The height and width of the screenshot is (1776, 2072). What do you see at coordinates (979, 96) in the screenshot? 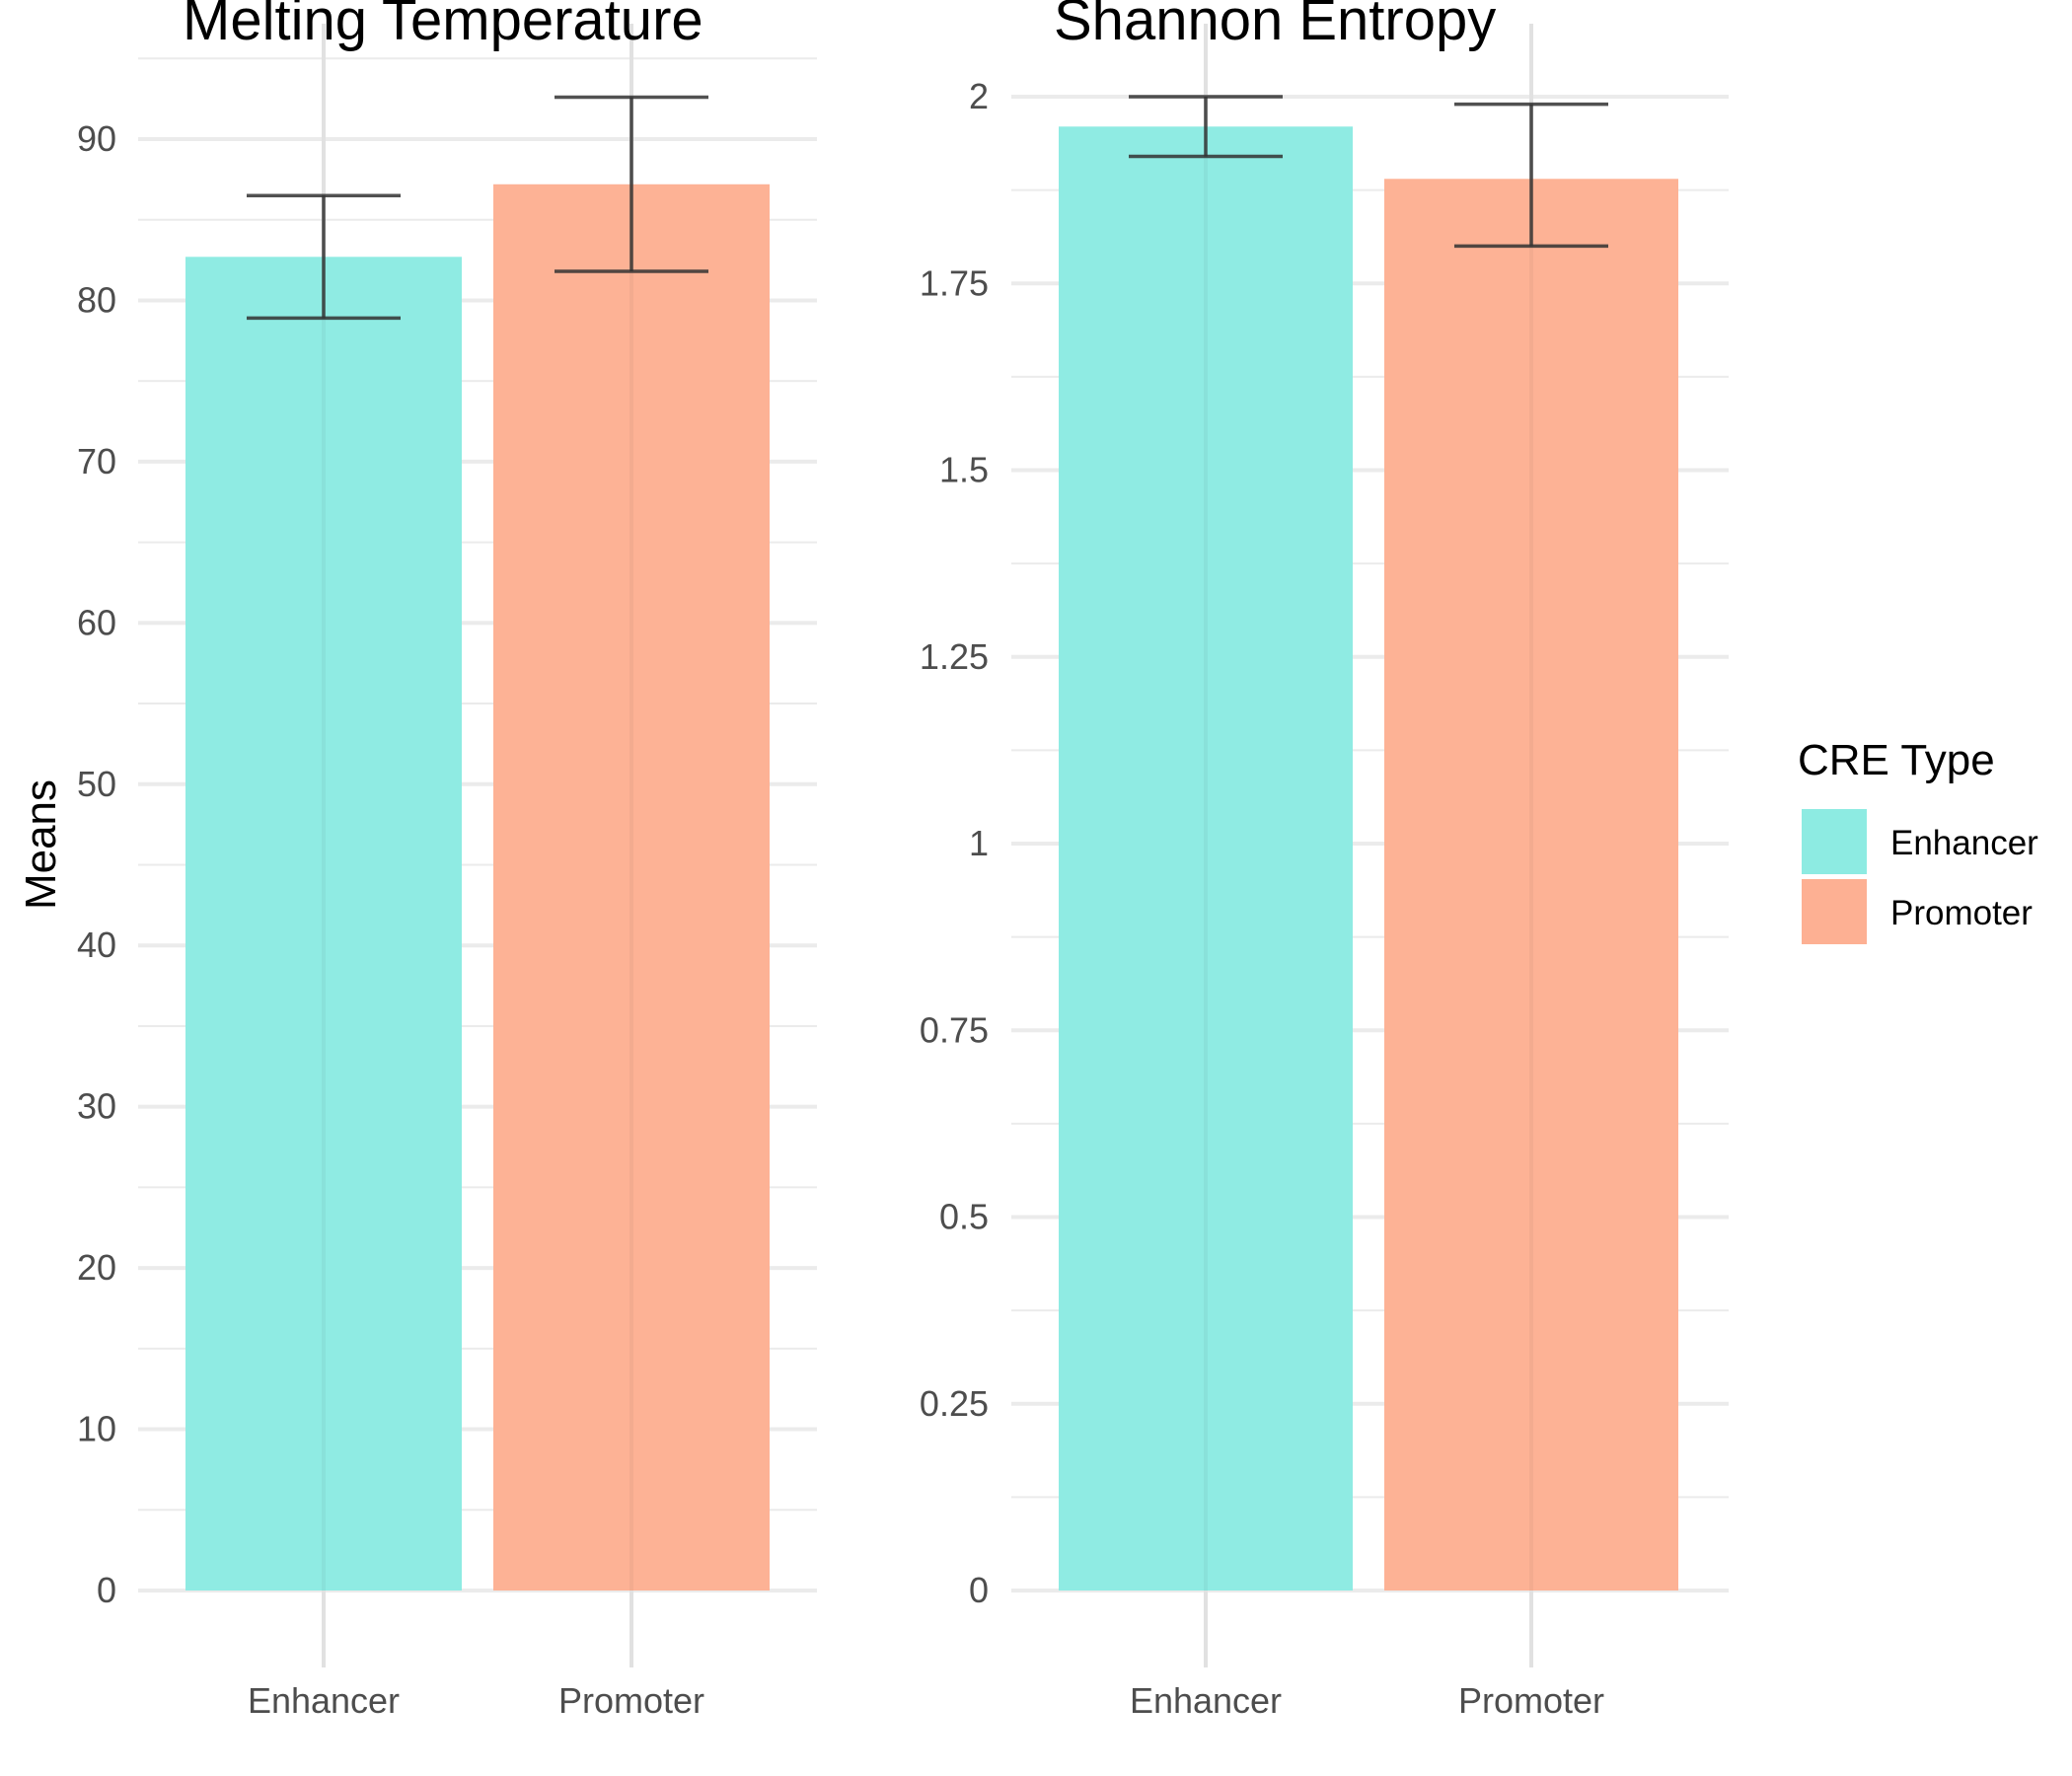
I see `y-tick-label: 2` at bounding box center [979, 96].